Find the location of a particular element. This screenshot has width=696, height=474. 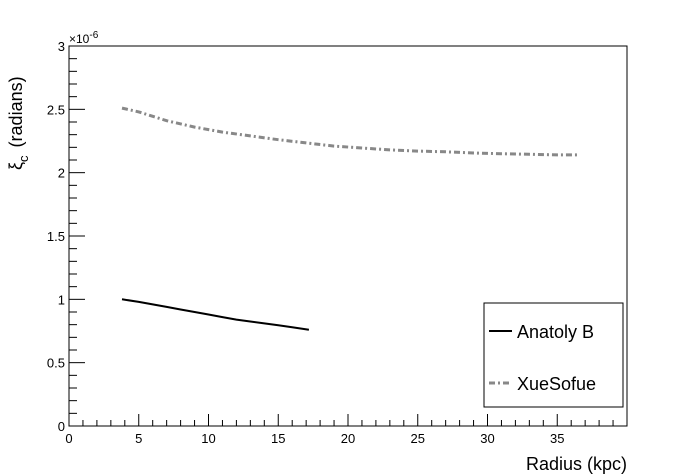

x-tick-label: 5 is located at coordinates (138, 438).